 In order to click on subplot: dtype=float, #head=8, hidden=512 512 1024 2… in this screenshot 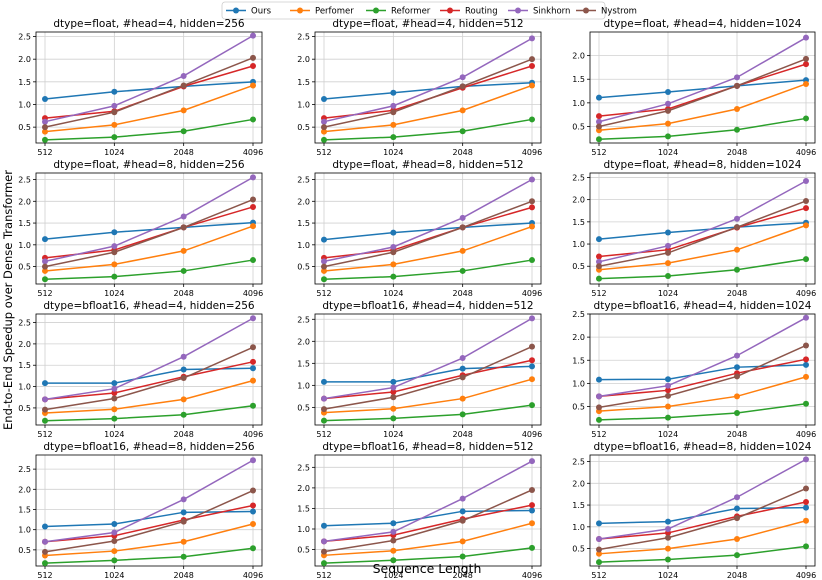, I will do `click(419, 228)`.